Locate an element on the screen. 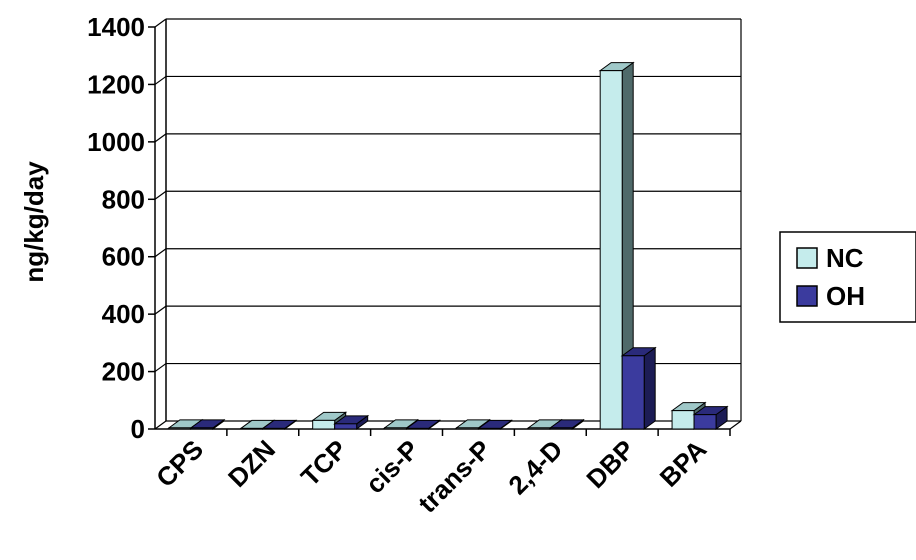  legend-label-oh: OH is located at coordinates (845, 296).